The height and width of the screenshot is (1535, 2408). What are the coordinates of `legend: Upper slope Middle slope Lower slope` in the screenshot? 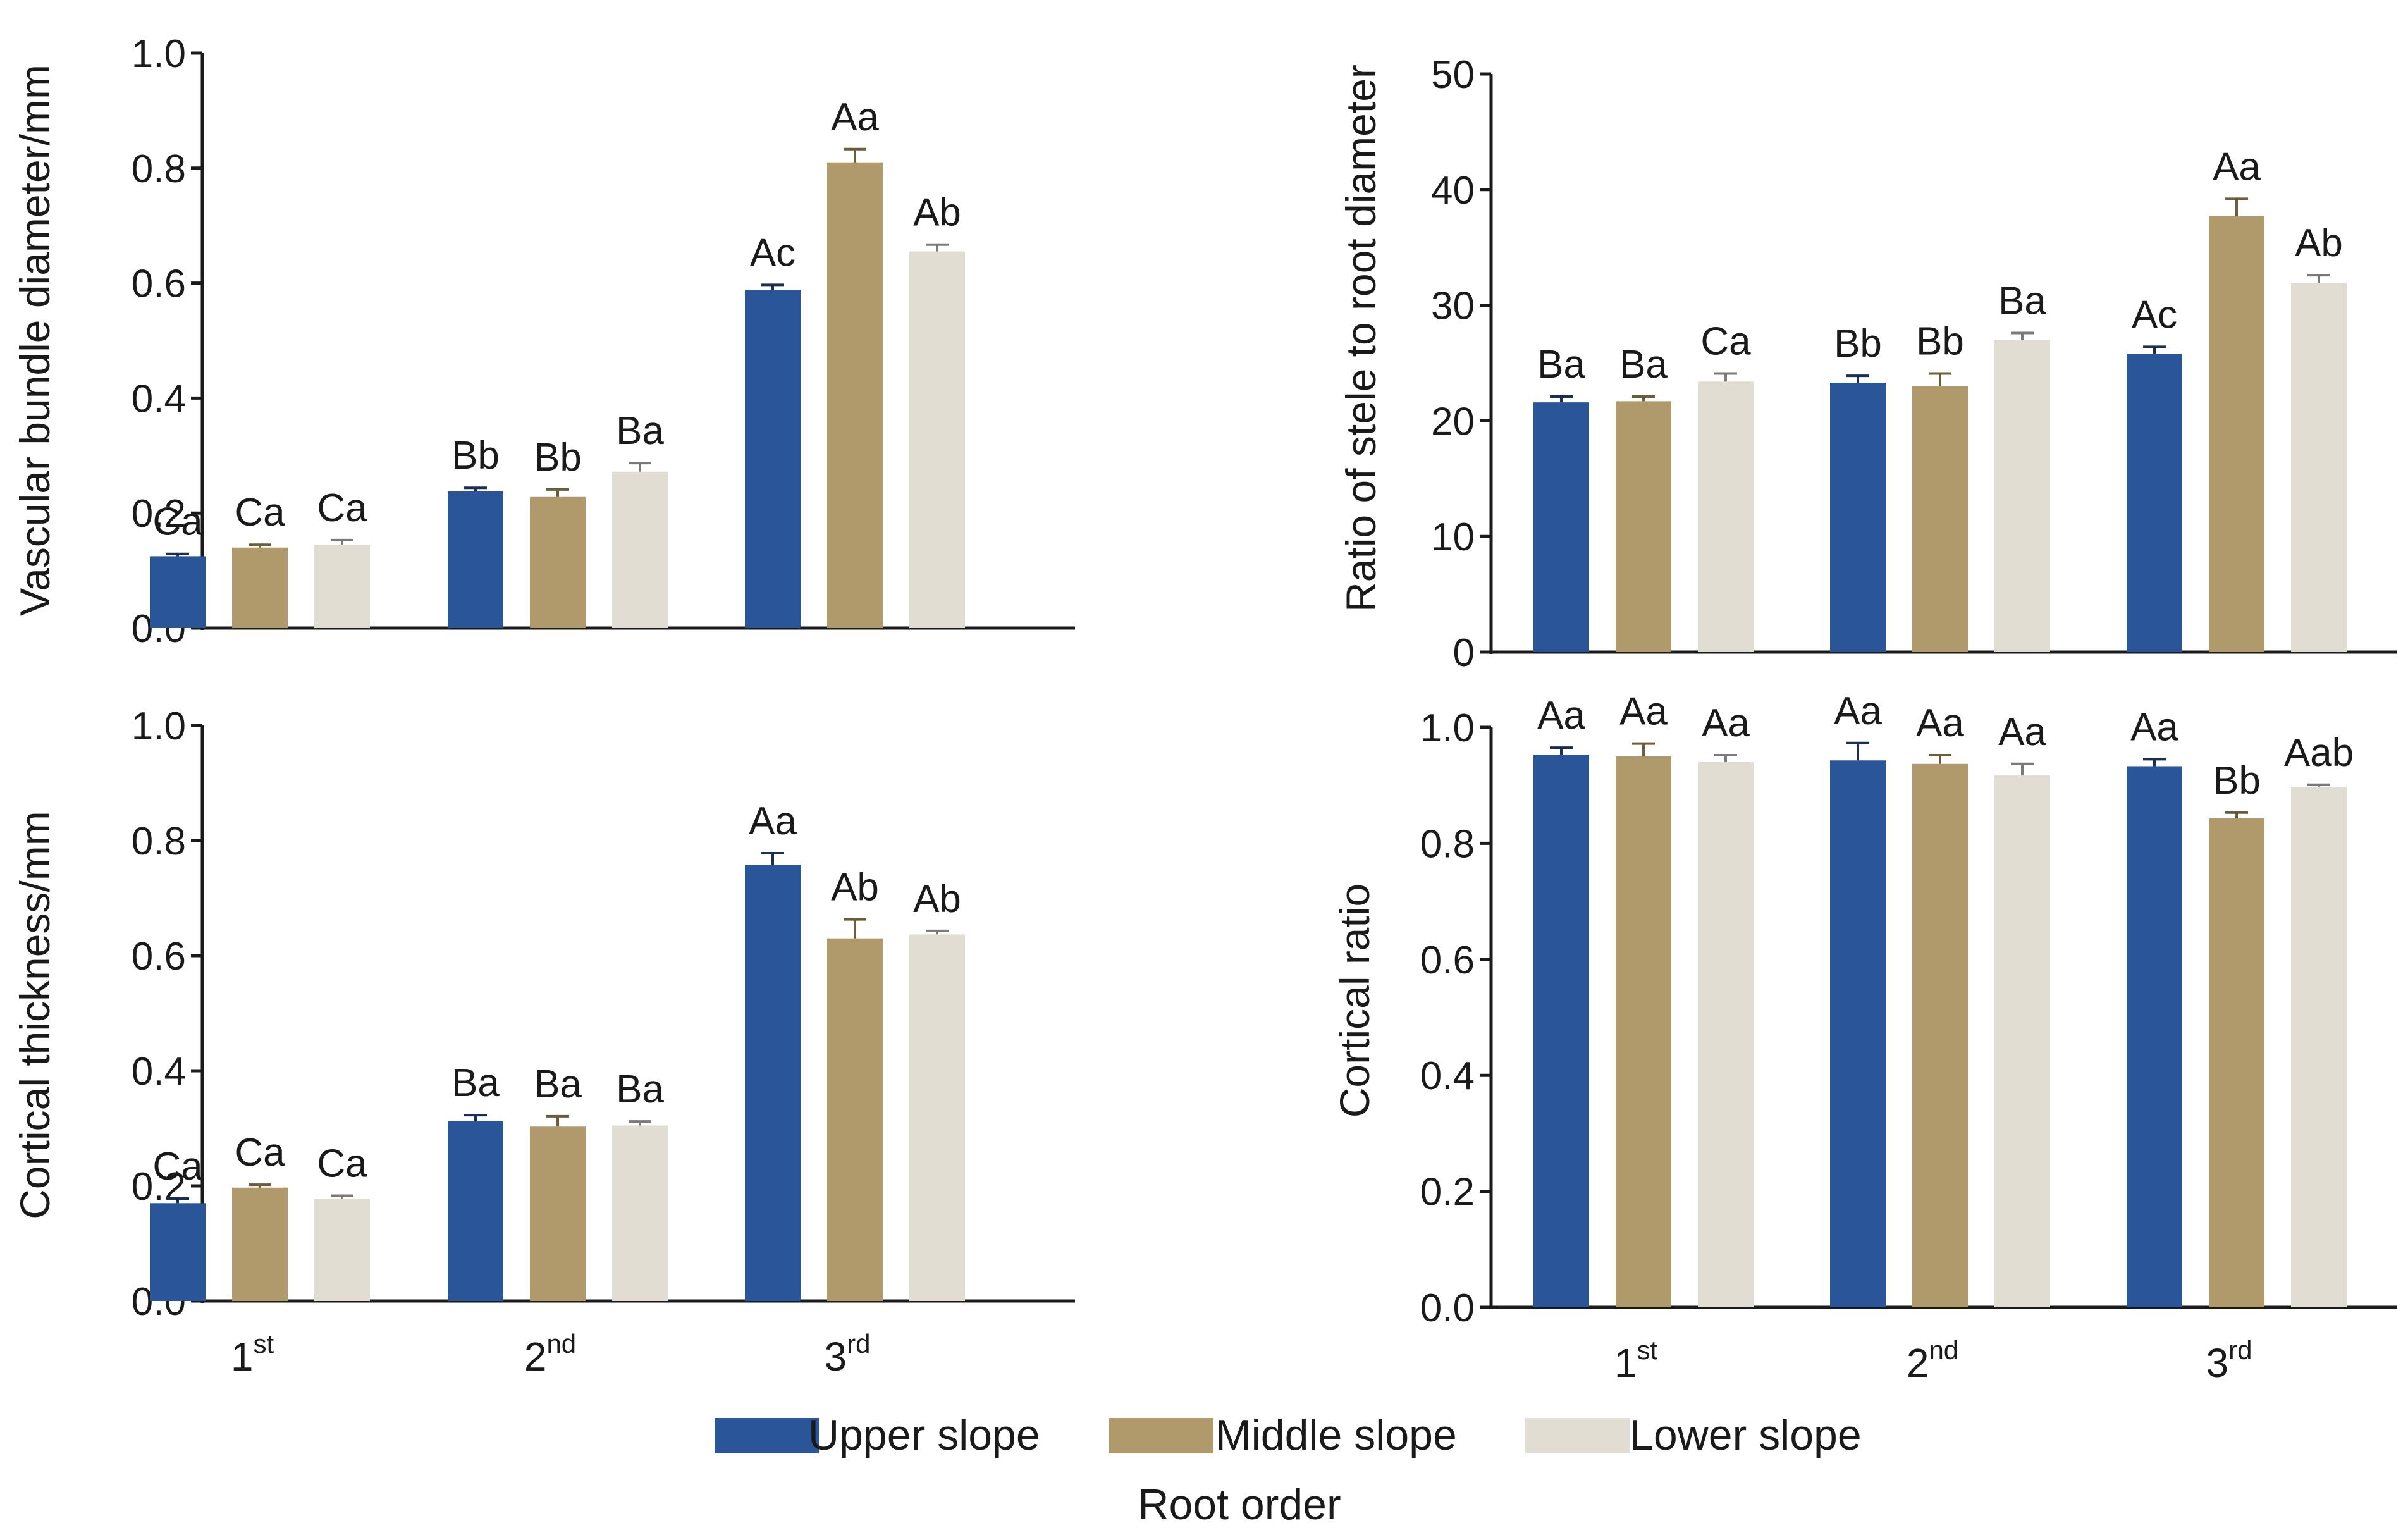 It's located at (1288, 1435).